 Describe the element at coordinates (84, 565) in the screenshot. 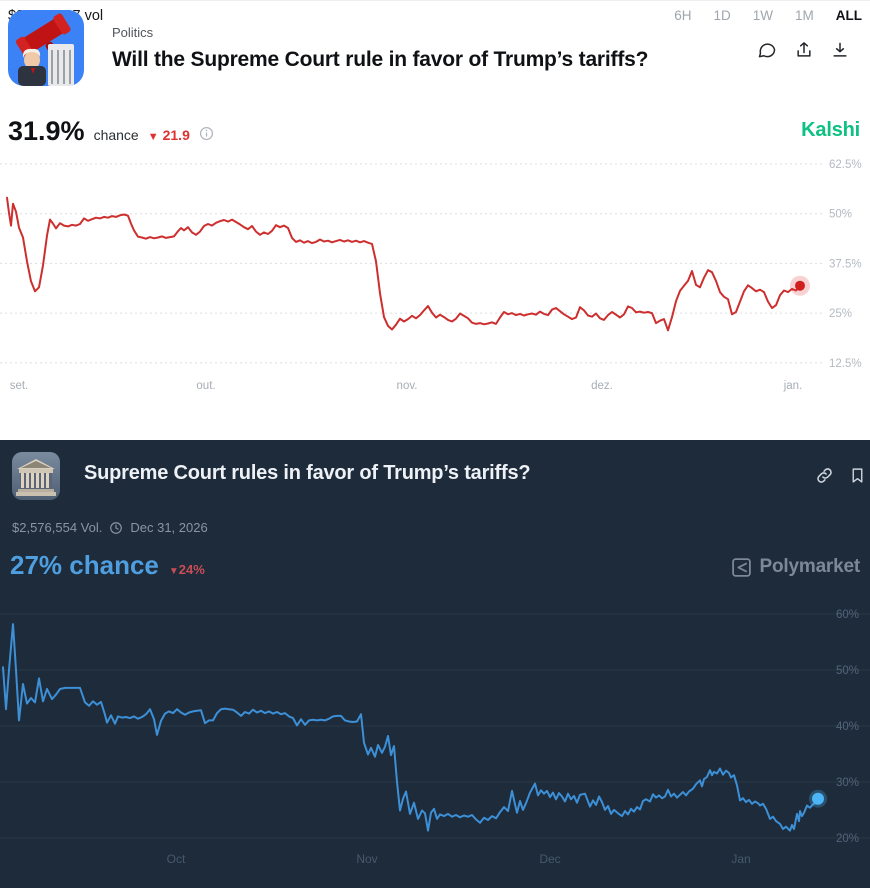

I see `chance-value: 27% chance` at that location.